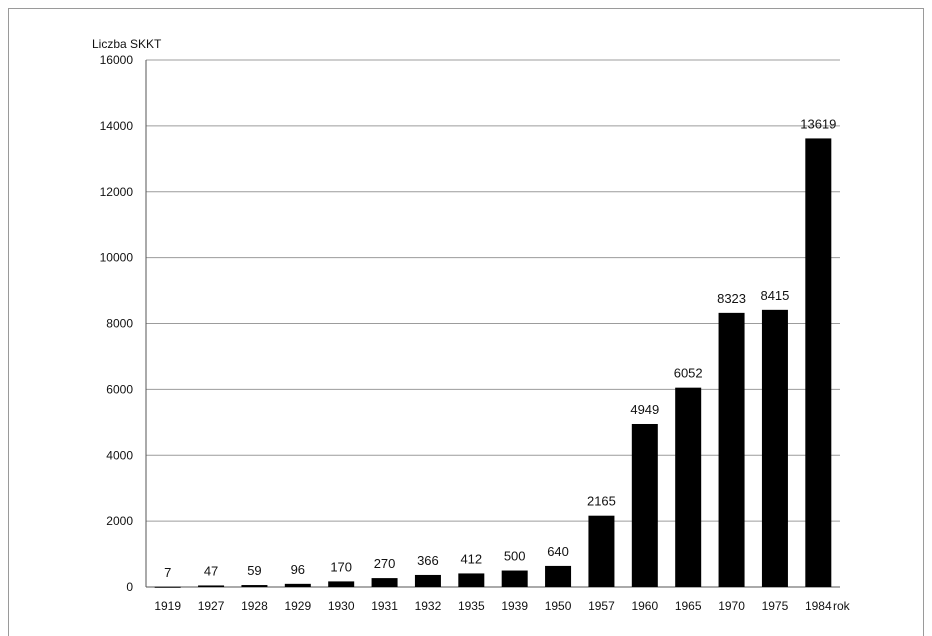  Describe the element at coordinates (117, 258) in the screenshot. I see `y-tick-label: 10000` at that location.